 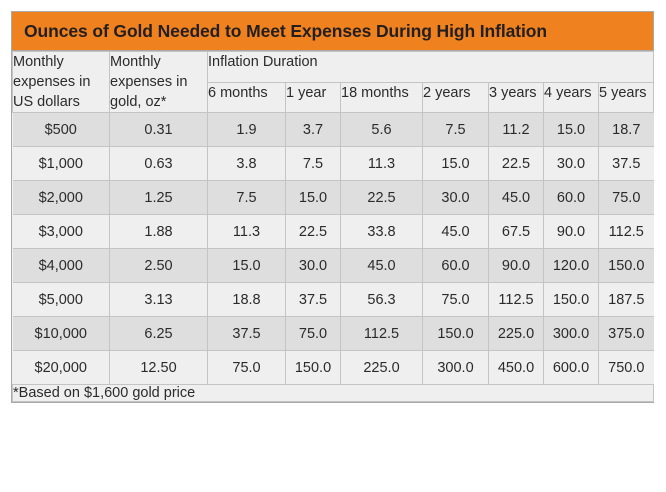 What do you see at coordinates (61, 82) in the screenshot?
I see `header-monthly-expenses-usd: Monthly expenses in US dollars` at bounding box center [61, 82].